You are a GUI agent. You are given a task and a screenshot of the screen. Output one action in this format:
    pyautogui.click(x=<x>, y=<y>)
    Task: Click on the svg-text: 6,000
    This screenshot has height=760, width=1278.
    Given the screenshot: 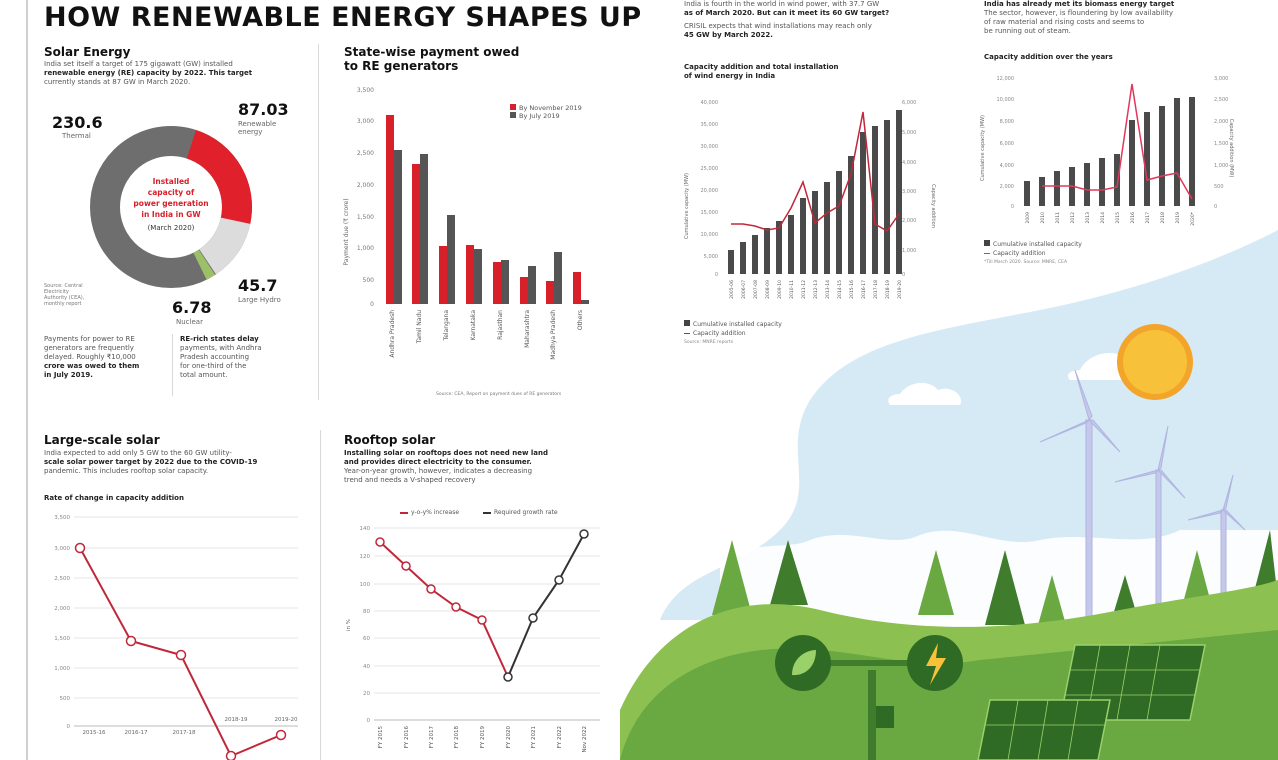 What is the action you would take?
    pyautogui.click(x=909, y=103)
    